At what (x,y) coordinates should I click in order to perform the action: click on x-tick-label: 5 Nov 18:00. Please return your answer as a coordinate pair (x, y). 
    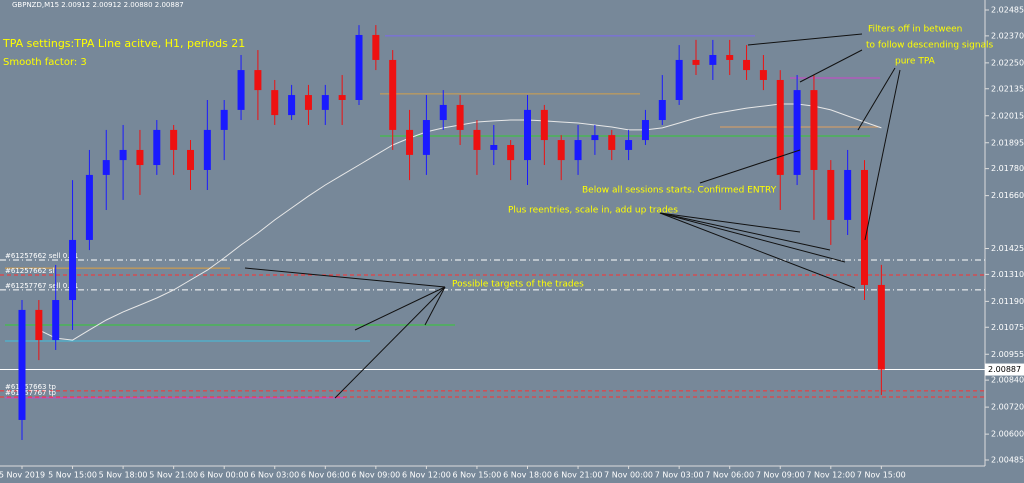
    Looking at the image, I should click on (123, 475).